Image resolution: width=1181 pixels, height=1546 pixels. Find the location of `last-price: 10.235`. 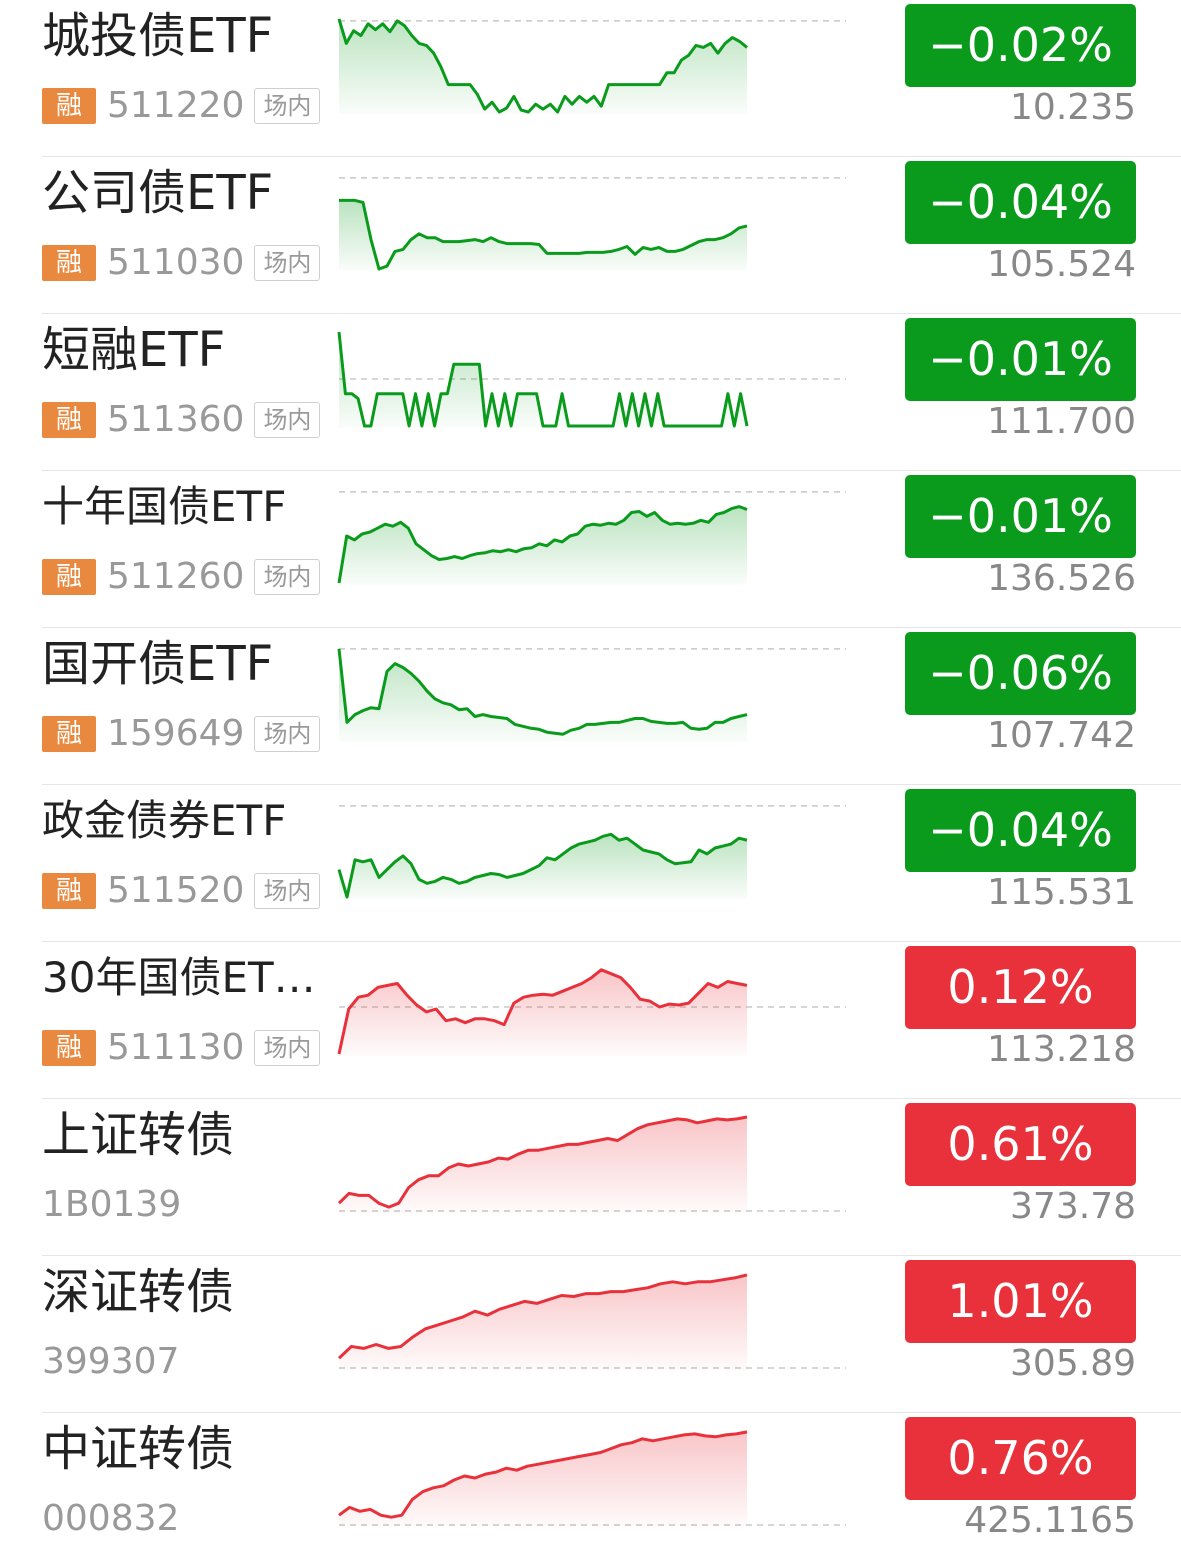

last-price: 10.235 is located at coordinates (1073, 107).